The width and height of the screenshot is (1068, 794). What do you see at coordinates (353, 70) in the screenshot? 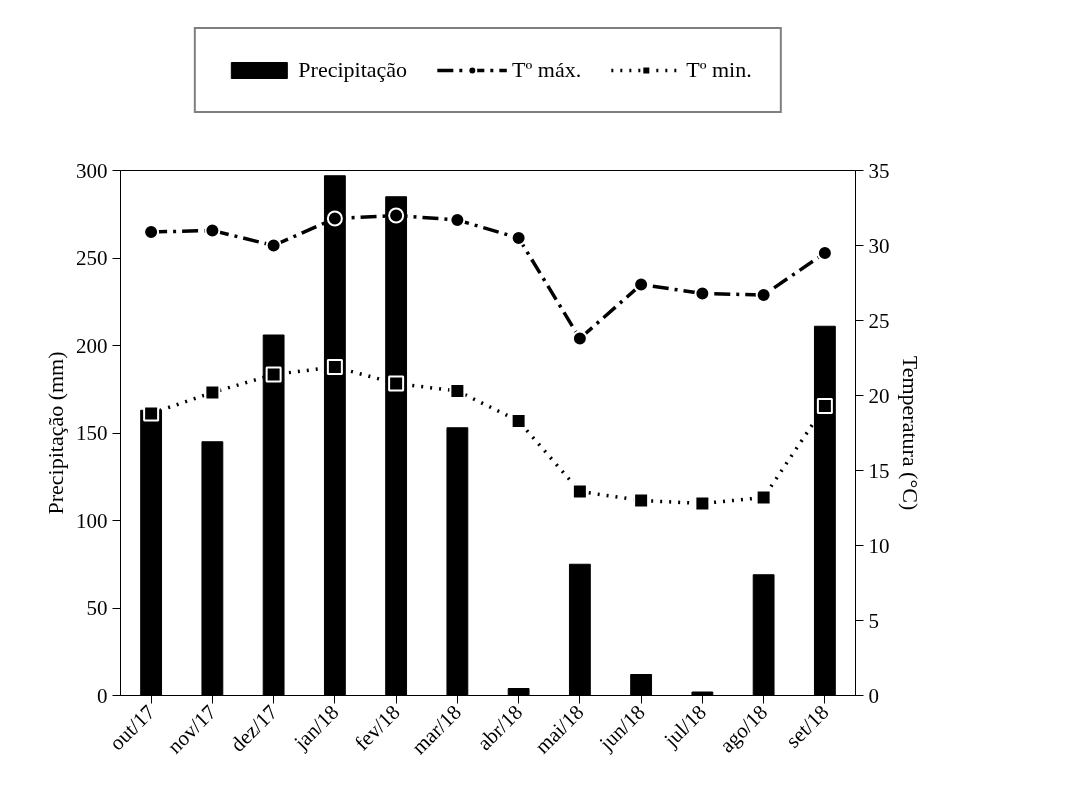
I see `legend-label: Precipitação` at bounding box center [353, 70].